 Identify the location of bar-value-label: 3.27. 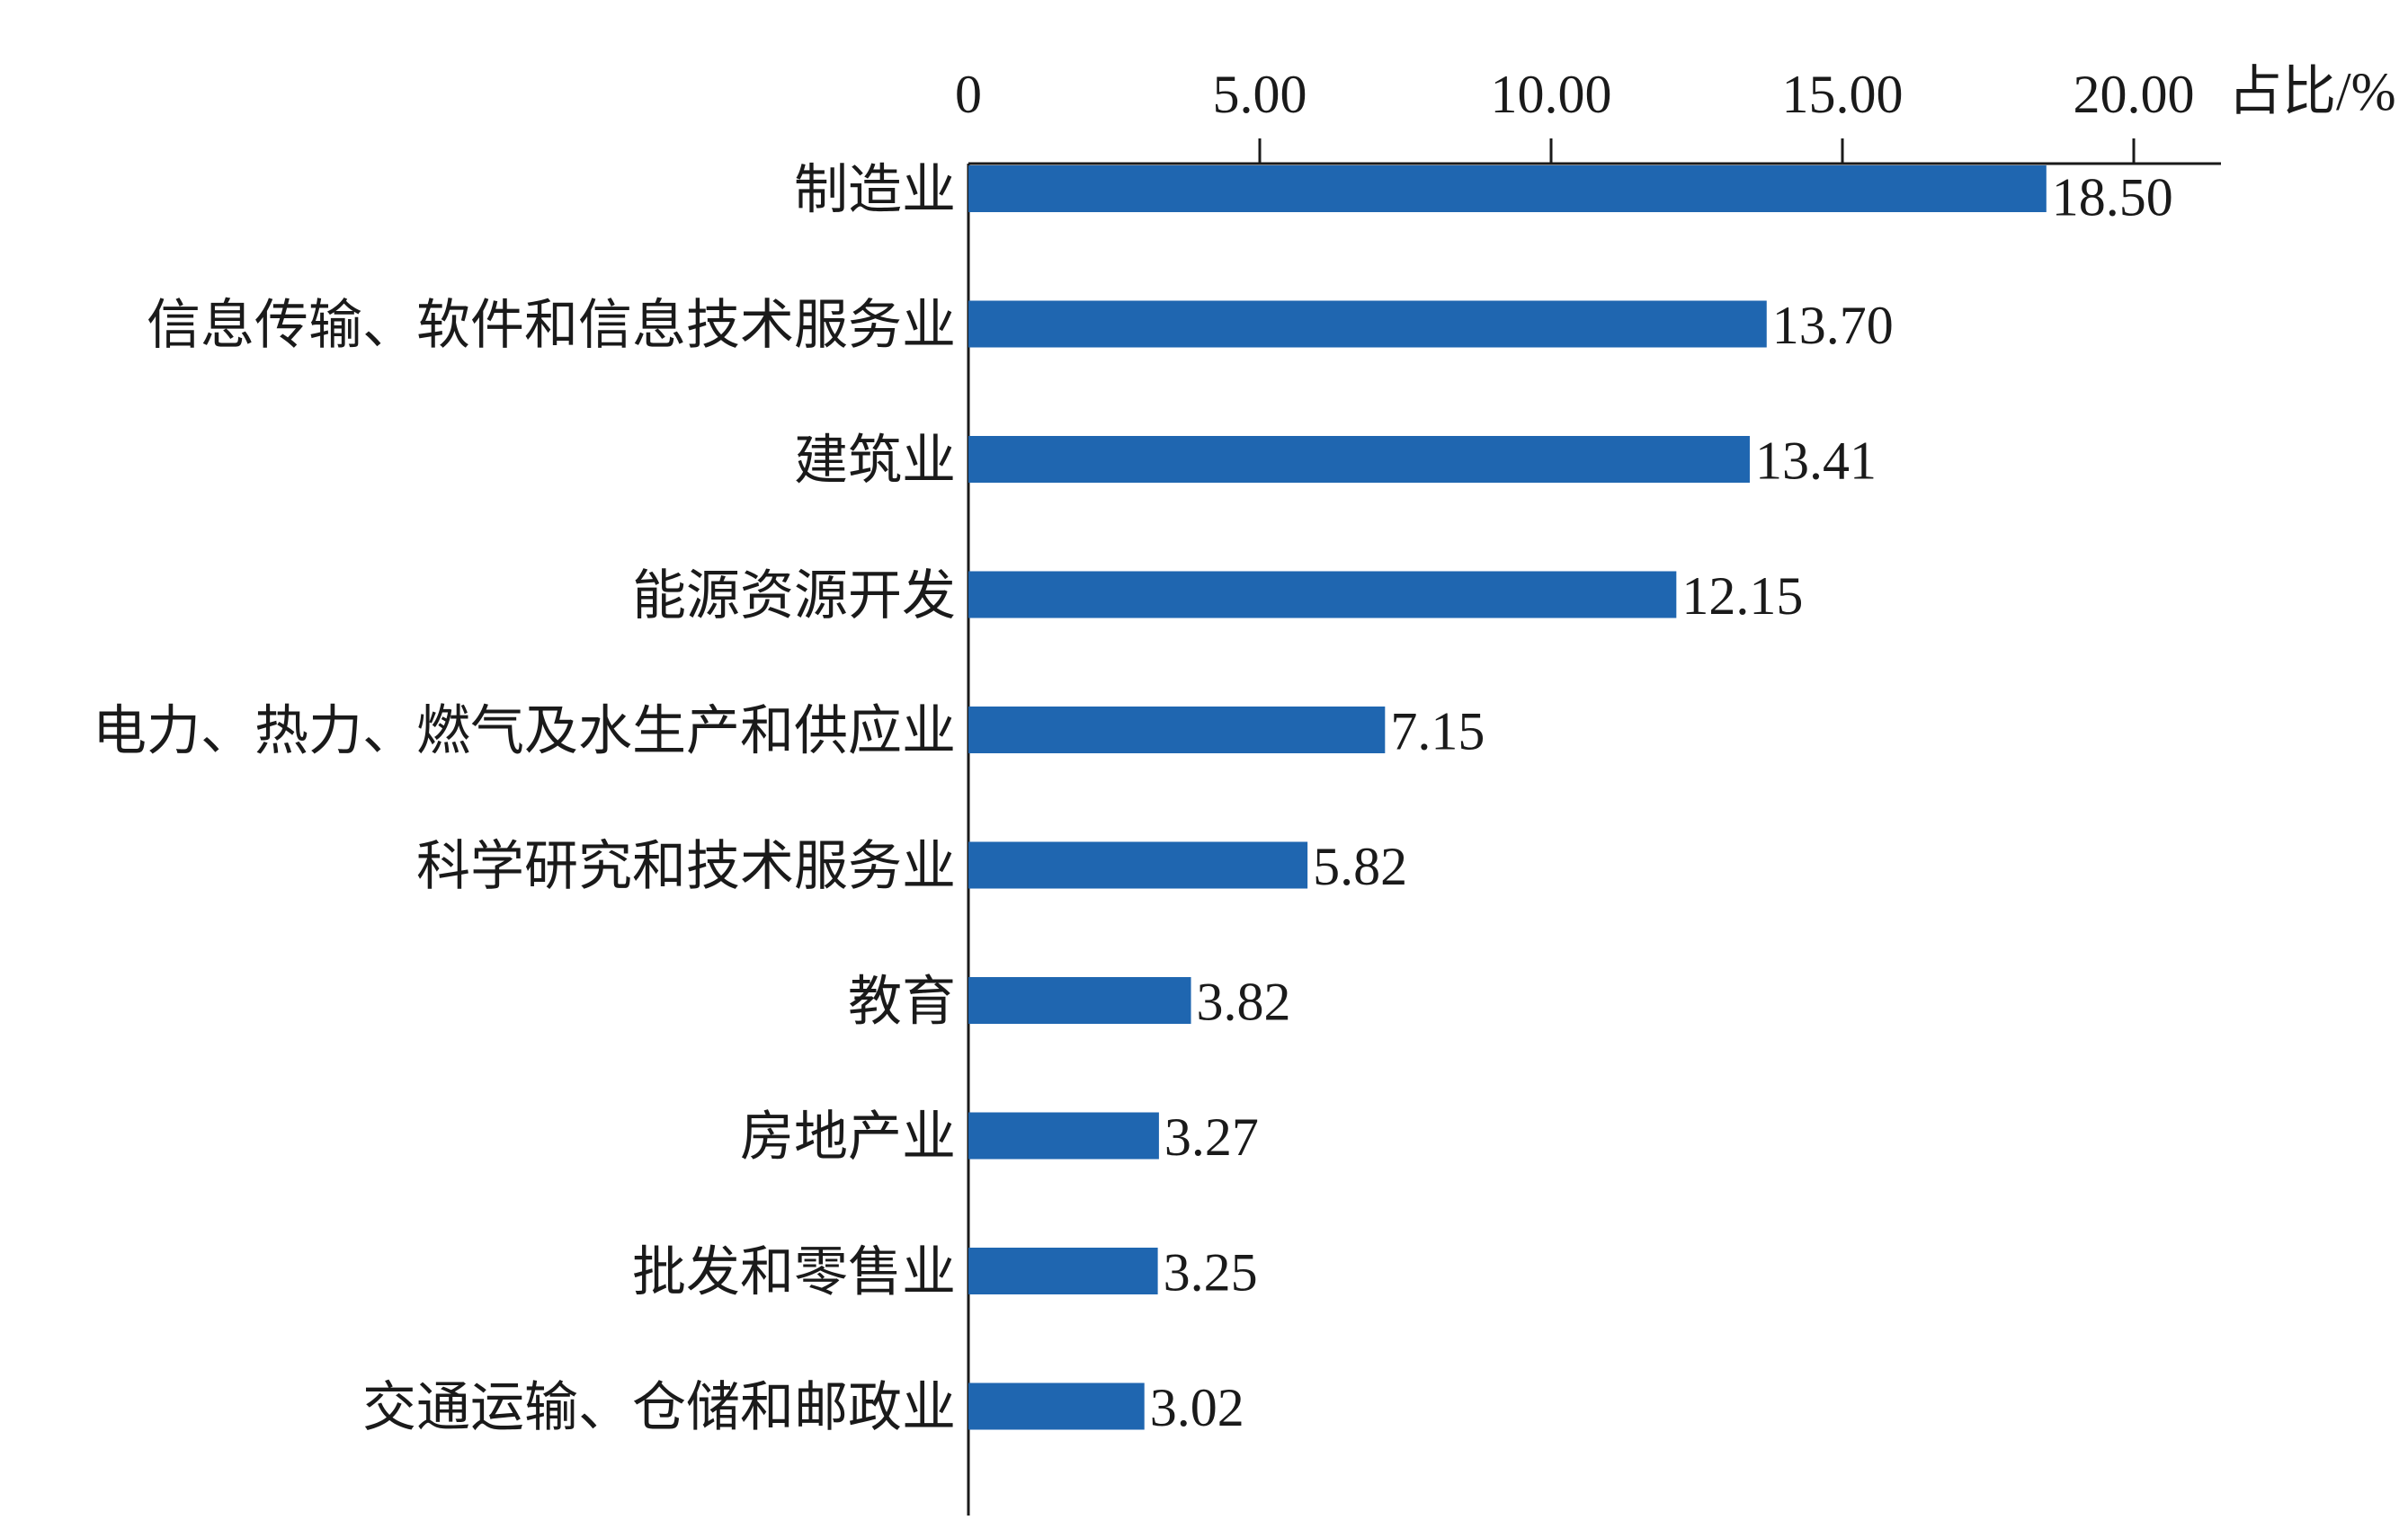
(1211, 1137).